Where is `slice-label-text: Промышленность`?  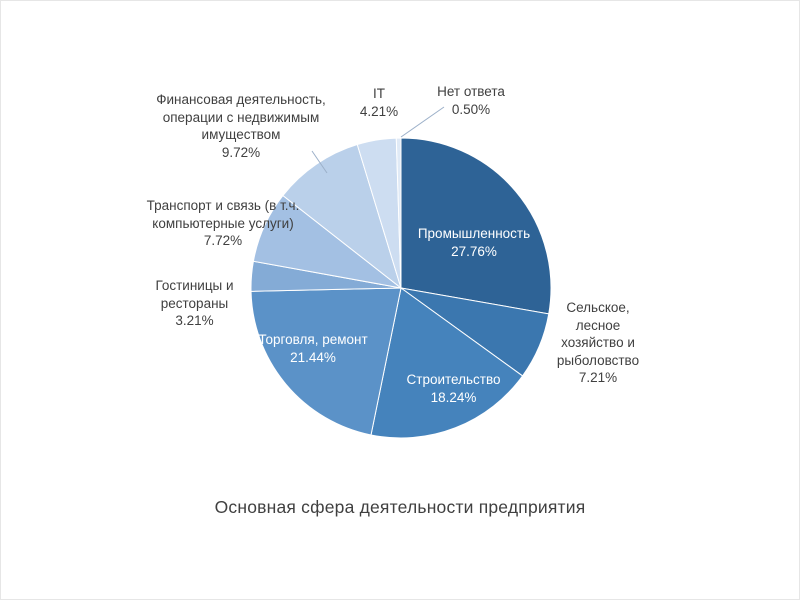 slice-label-text: Промышленность is located at coordinates (474, 233).